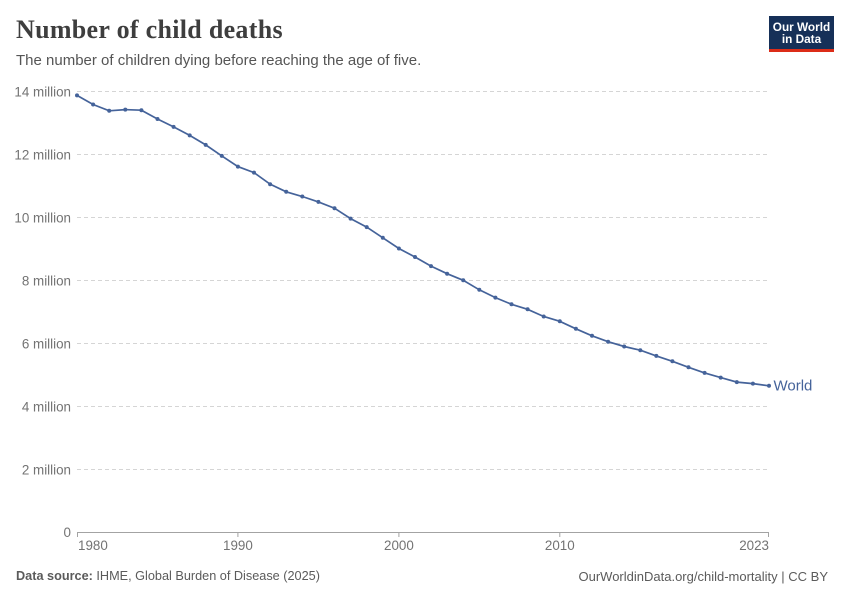 The image size is (850, 600). I want to click on svg-text: 1980, so click(93, 545).